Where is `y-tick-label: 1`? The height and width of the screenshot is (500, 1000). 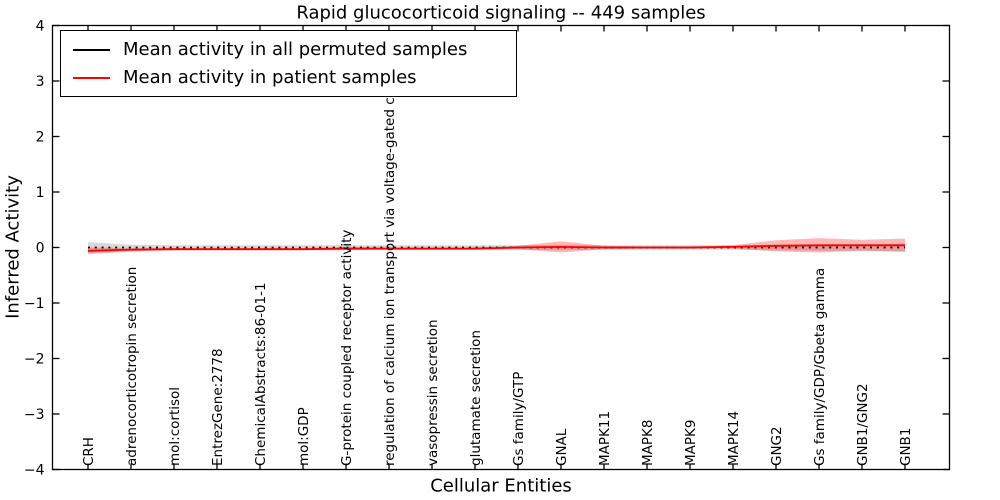 y-tick-label: 1 is located at coordinates (40, 193).